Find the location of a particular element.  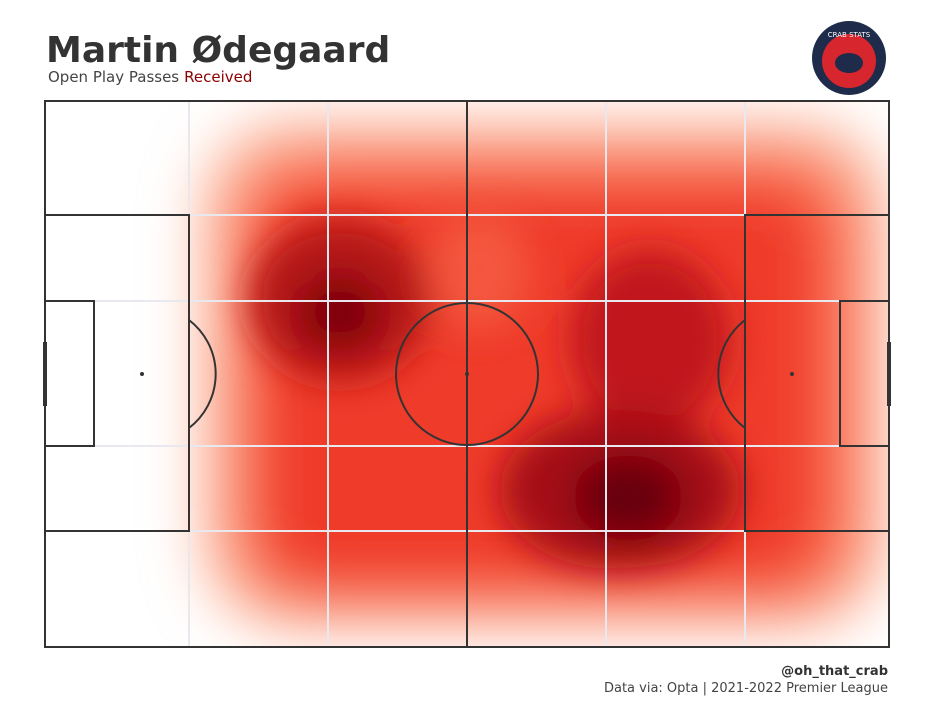

subtitle-text: Open Play Passes is located at coordinates (113, 77).